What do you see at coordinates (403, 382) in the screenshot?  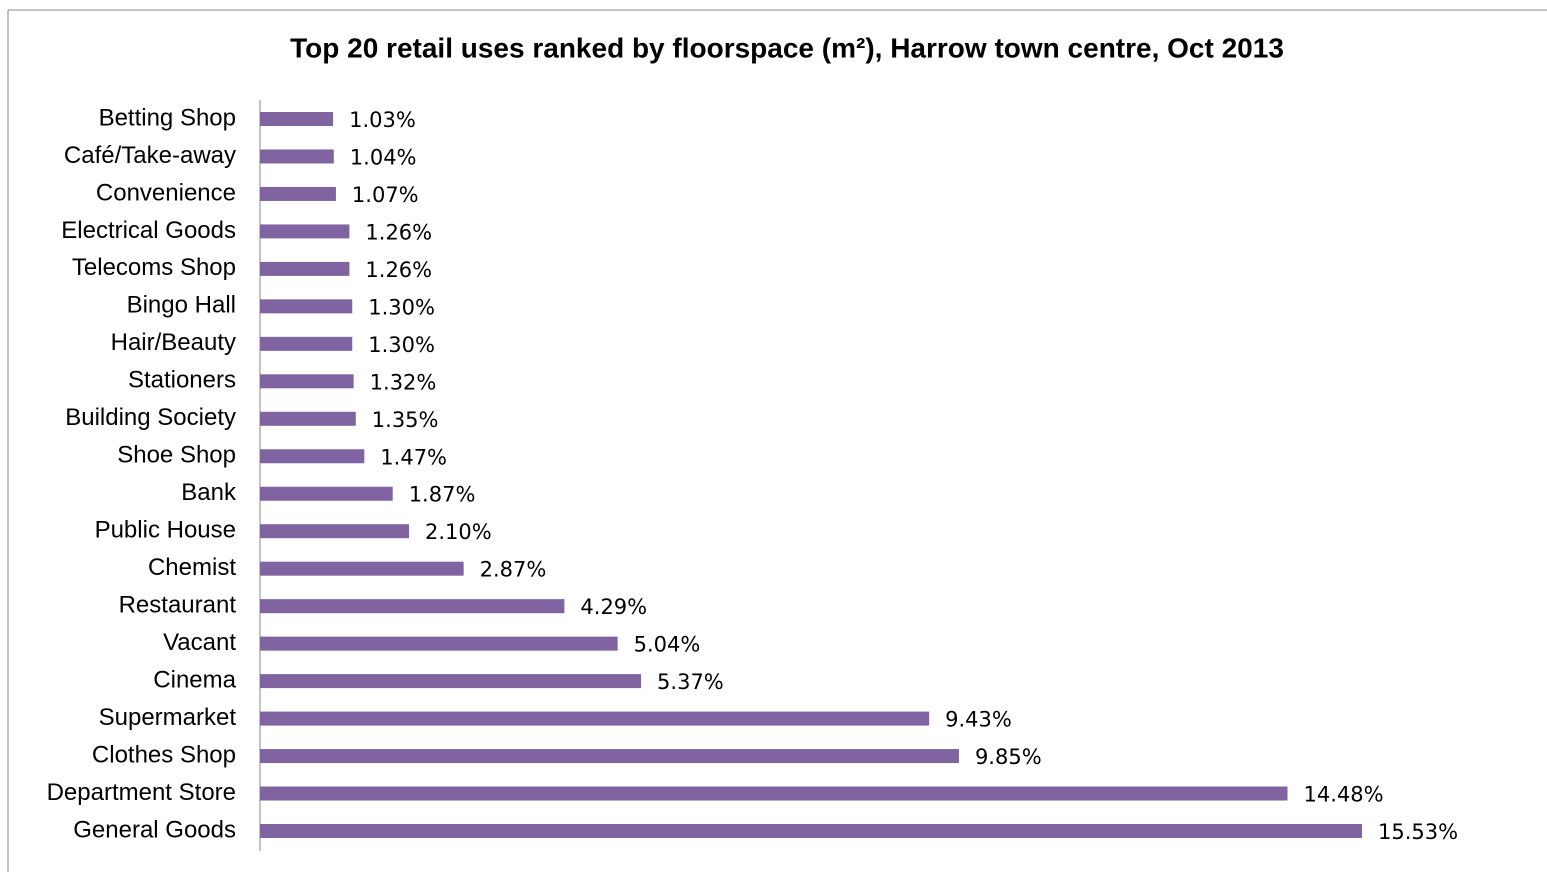 I see `value-label: 1.32%` at bounding box center [403, 382].